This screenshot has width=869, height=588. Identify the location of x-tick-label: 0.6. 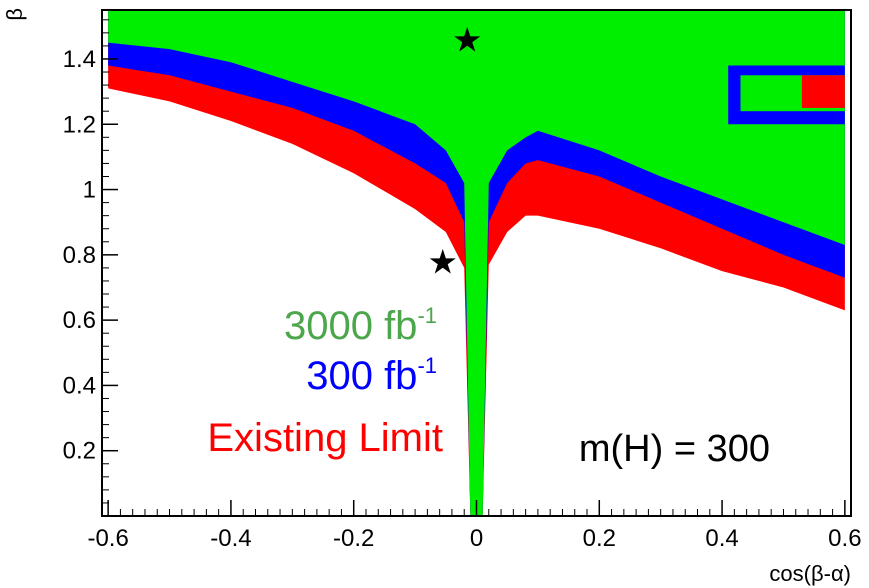
(844, 538).